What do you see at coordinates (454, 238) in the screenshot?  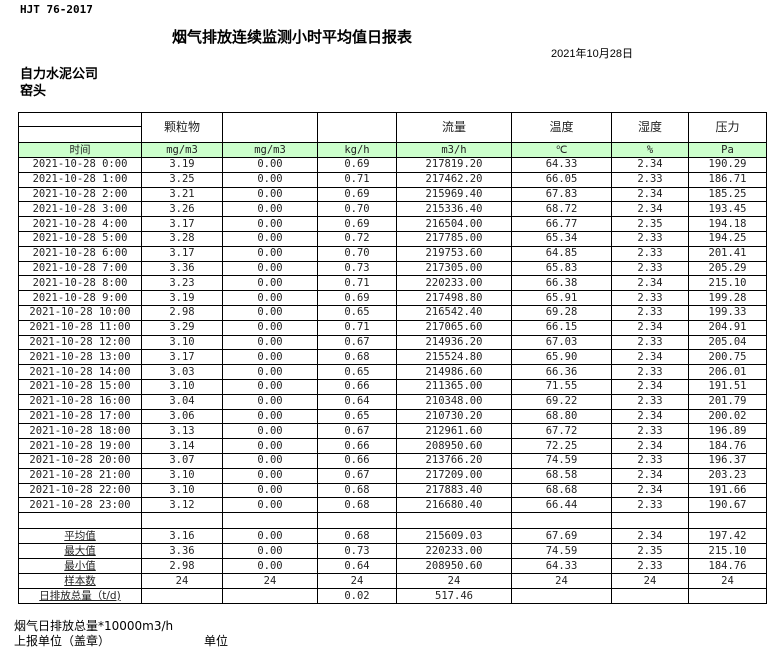 I see `data-cell: 217785.00` at bounding box center [454, 238].